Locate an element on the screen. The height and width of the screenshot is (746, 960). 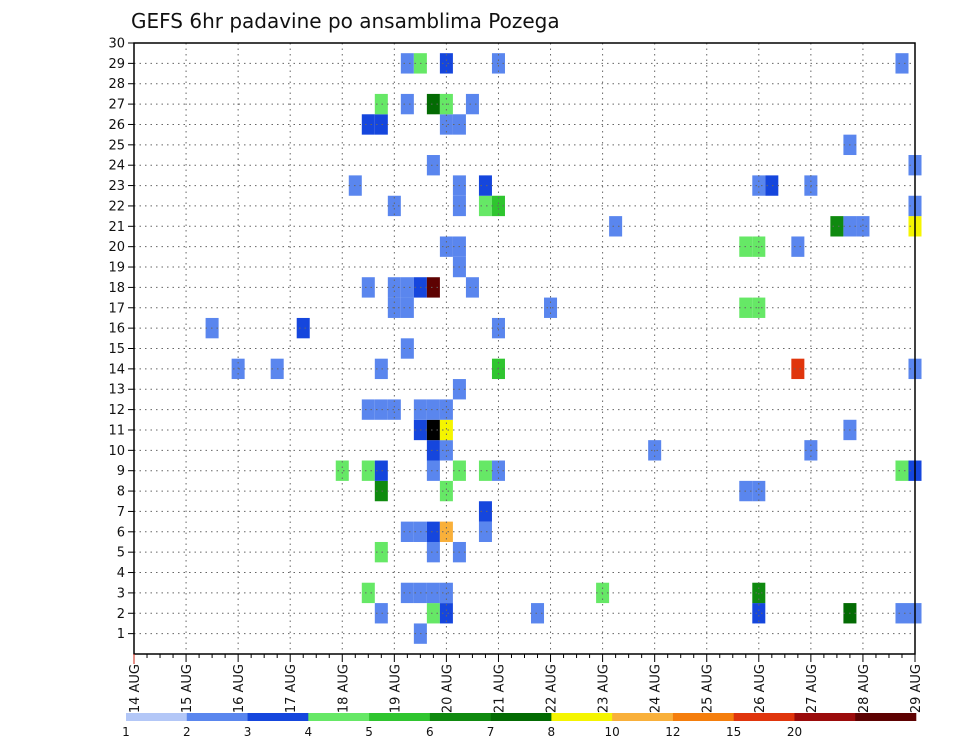
x-tick-label: 23 AUG is located at coordinates (604, 688).